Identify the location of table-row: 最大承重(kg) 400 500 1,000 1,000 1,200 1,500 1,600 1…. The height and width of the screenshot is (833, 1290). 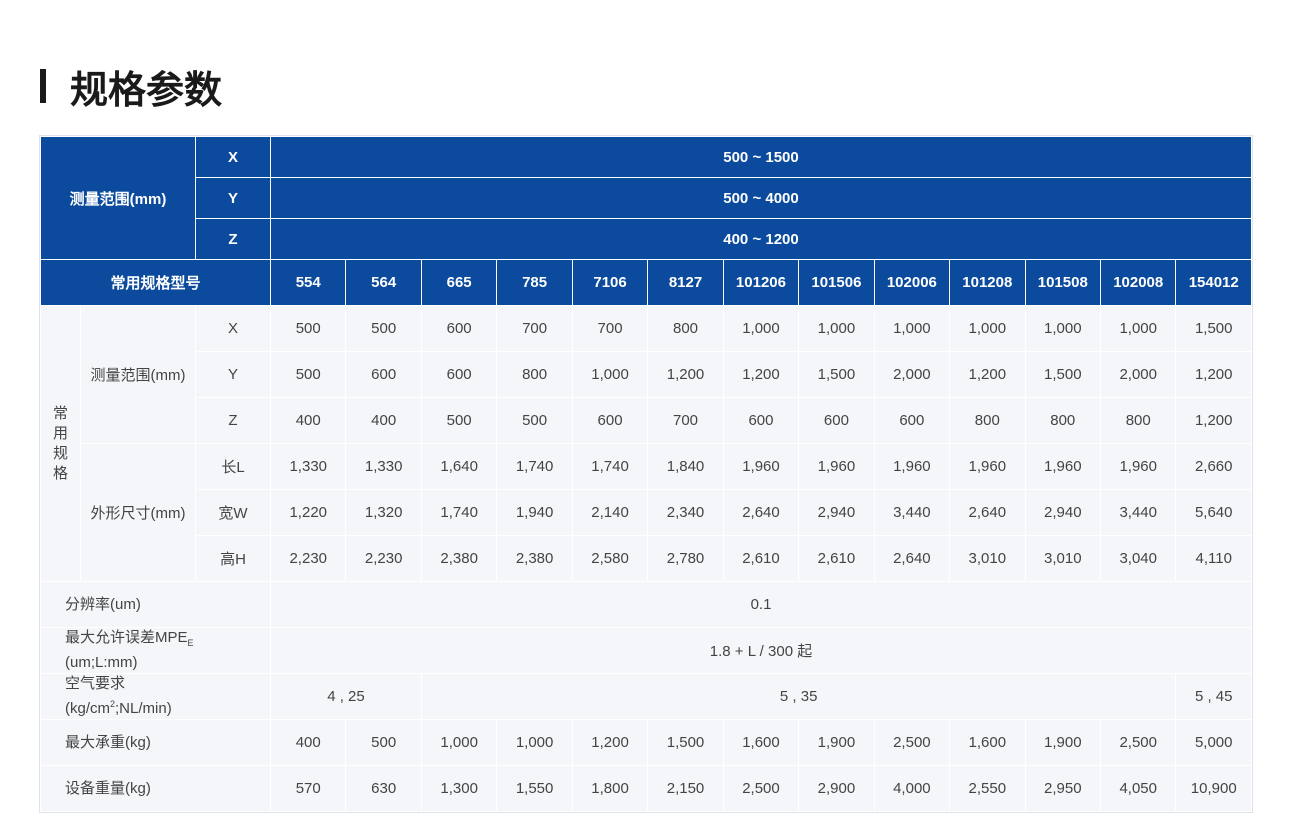
(645, 742).